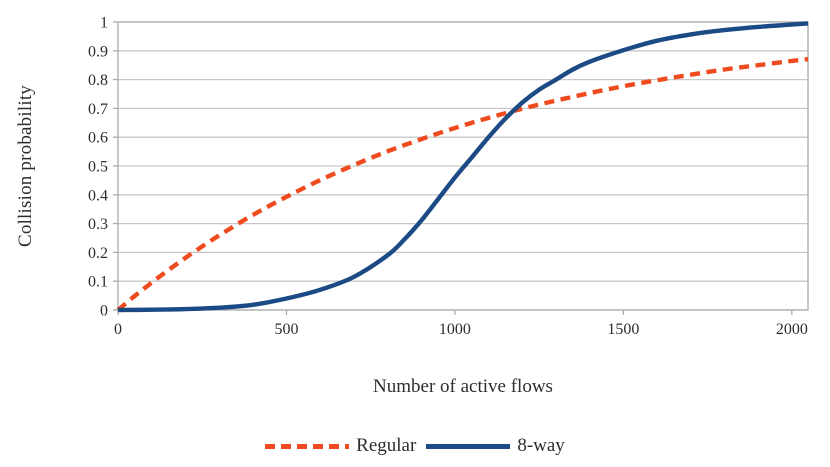 The width and height of the screenshot is (830, 467). I want to click on x-tick-label: 1000, so click(455, 329).